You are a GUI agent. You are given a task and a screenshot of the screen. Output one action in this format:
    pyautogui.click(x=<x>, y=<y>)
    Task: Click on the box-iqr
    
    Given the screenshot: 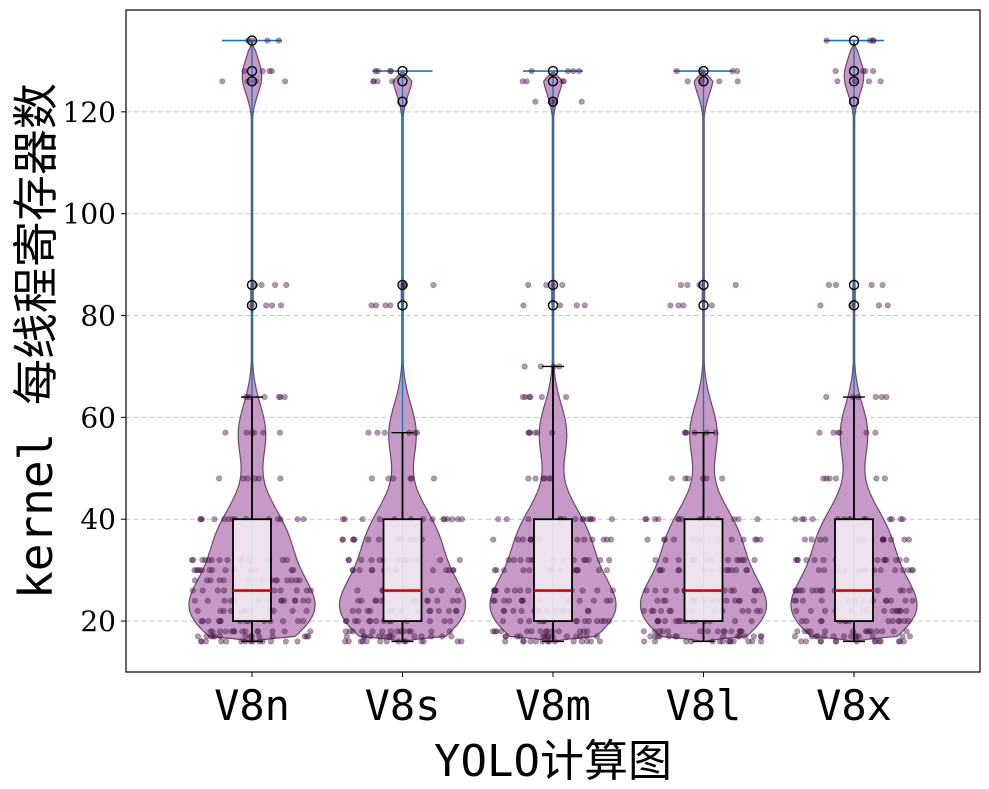 What is the action you would take?
    pyautogui.click(x=402, y=570)
    